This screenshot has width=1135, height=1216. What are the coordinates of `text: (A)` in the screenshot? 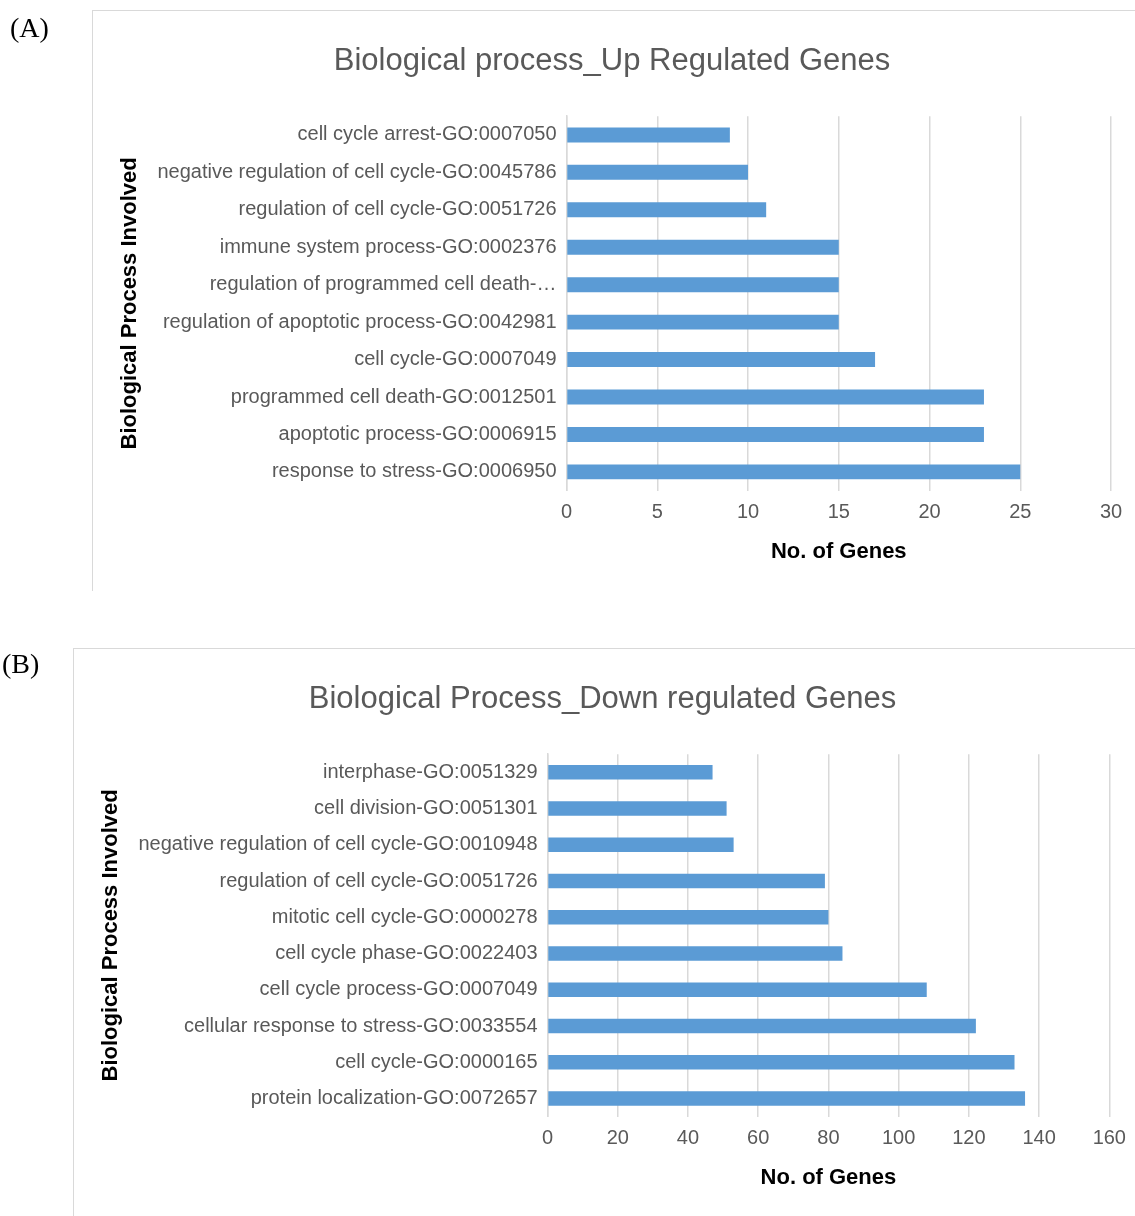 It's located at (29, 28).